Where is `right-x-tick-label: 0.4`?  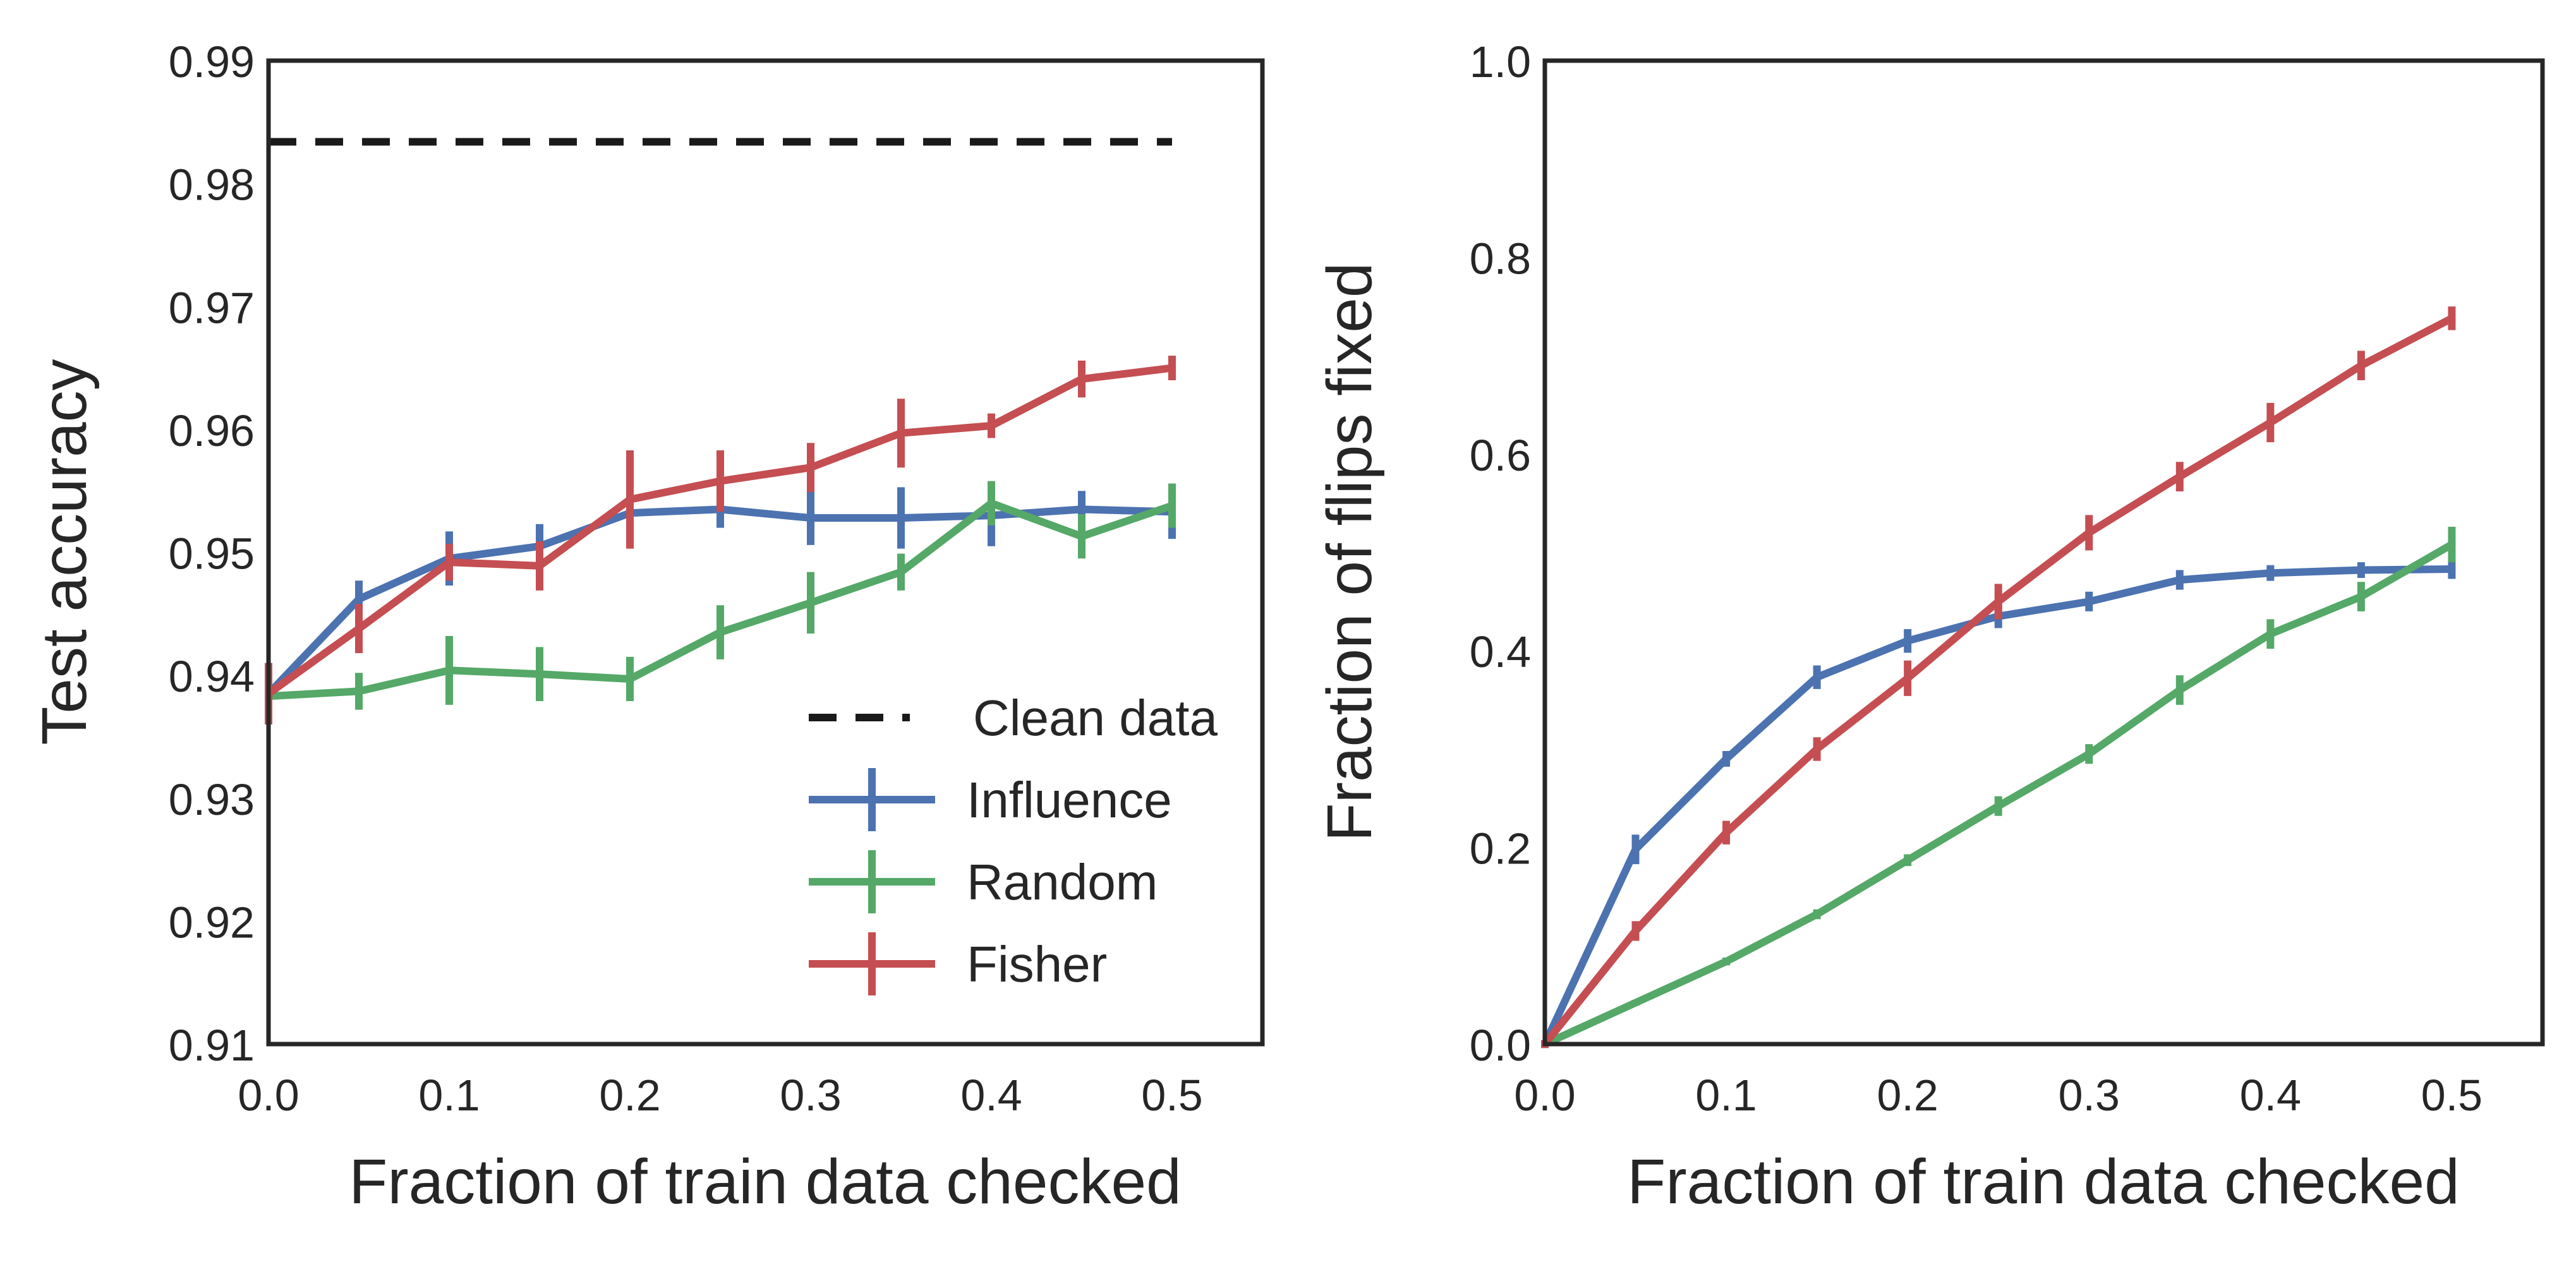
right-x-tick-label: 0.4 is located at coordinates (2270, 1095).